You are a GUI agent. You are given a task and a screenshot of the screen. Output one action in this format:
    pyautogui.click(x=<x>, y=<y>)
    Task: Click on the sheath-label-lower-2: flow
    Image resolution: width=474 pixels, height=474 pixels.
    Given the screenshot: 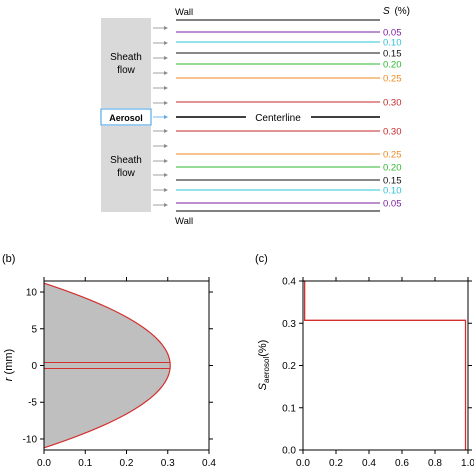 What is the action you would take?
    pyautogui.click(x=126, y=173)
    